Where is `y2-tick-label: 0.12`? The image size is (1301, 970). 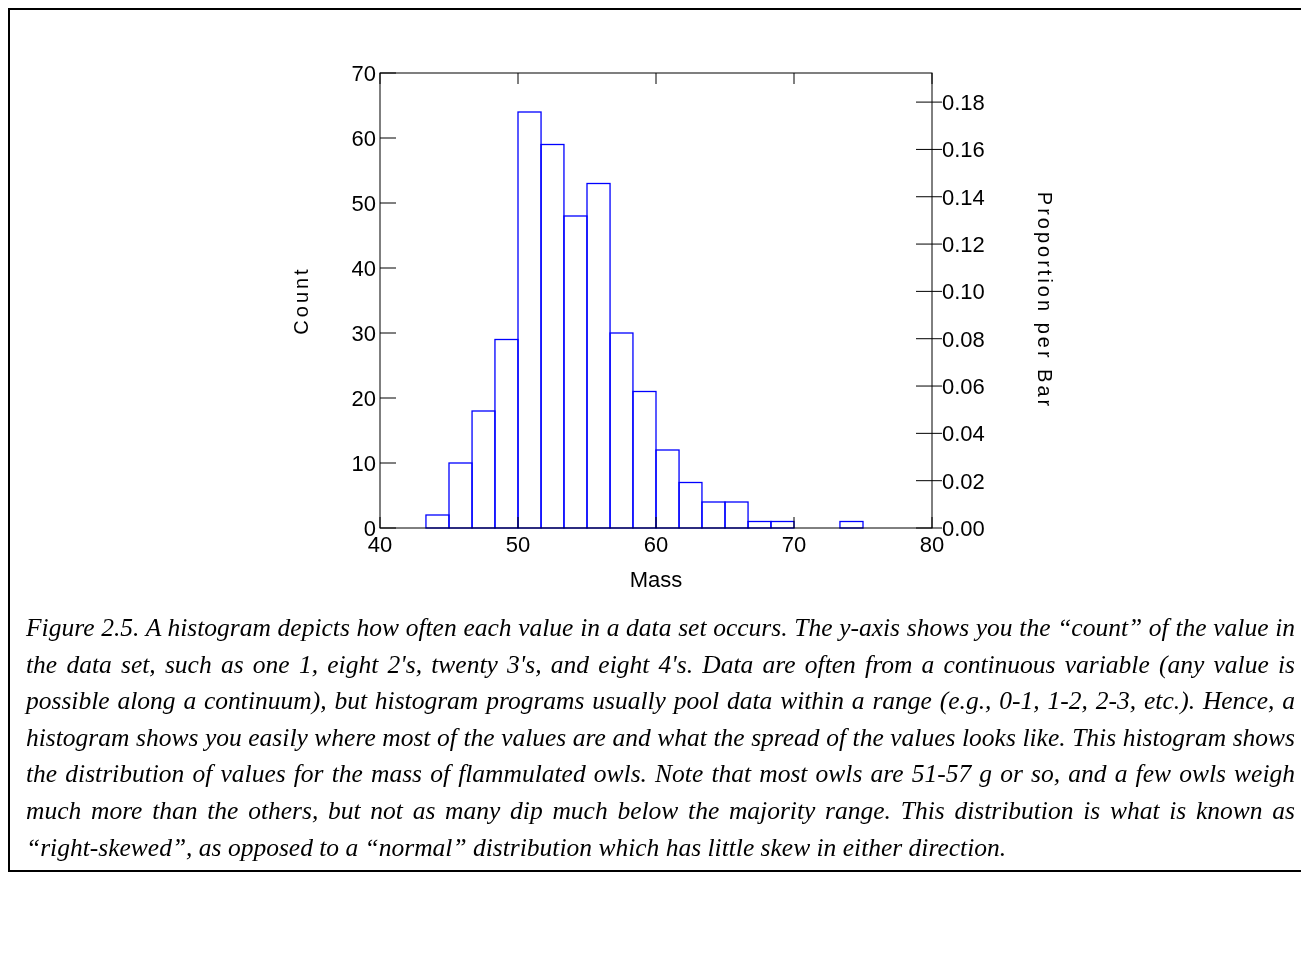
y2-tick-label: 0.12 is located at coordinates (963, 245).